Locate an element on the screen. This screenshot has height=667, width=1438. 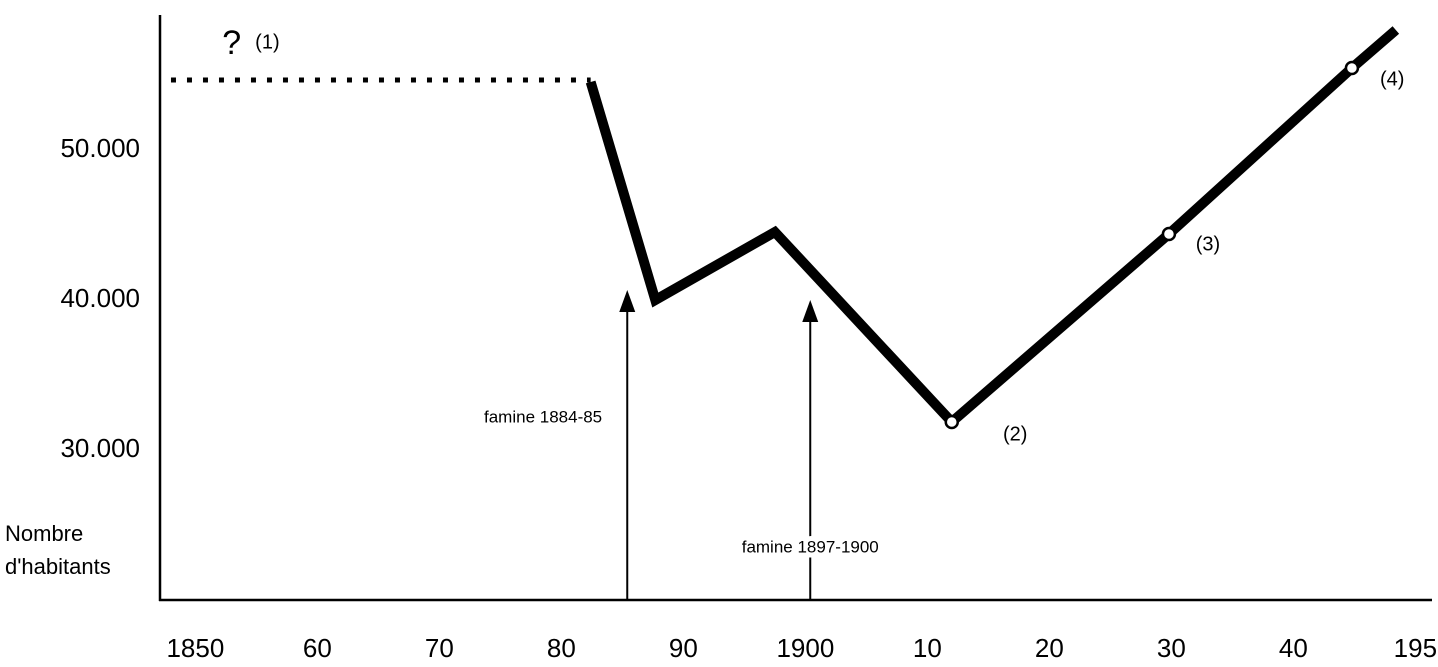
x-tick-label: 1850 is located at coordinates (195, 648).